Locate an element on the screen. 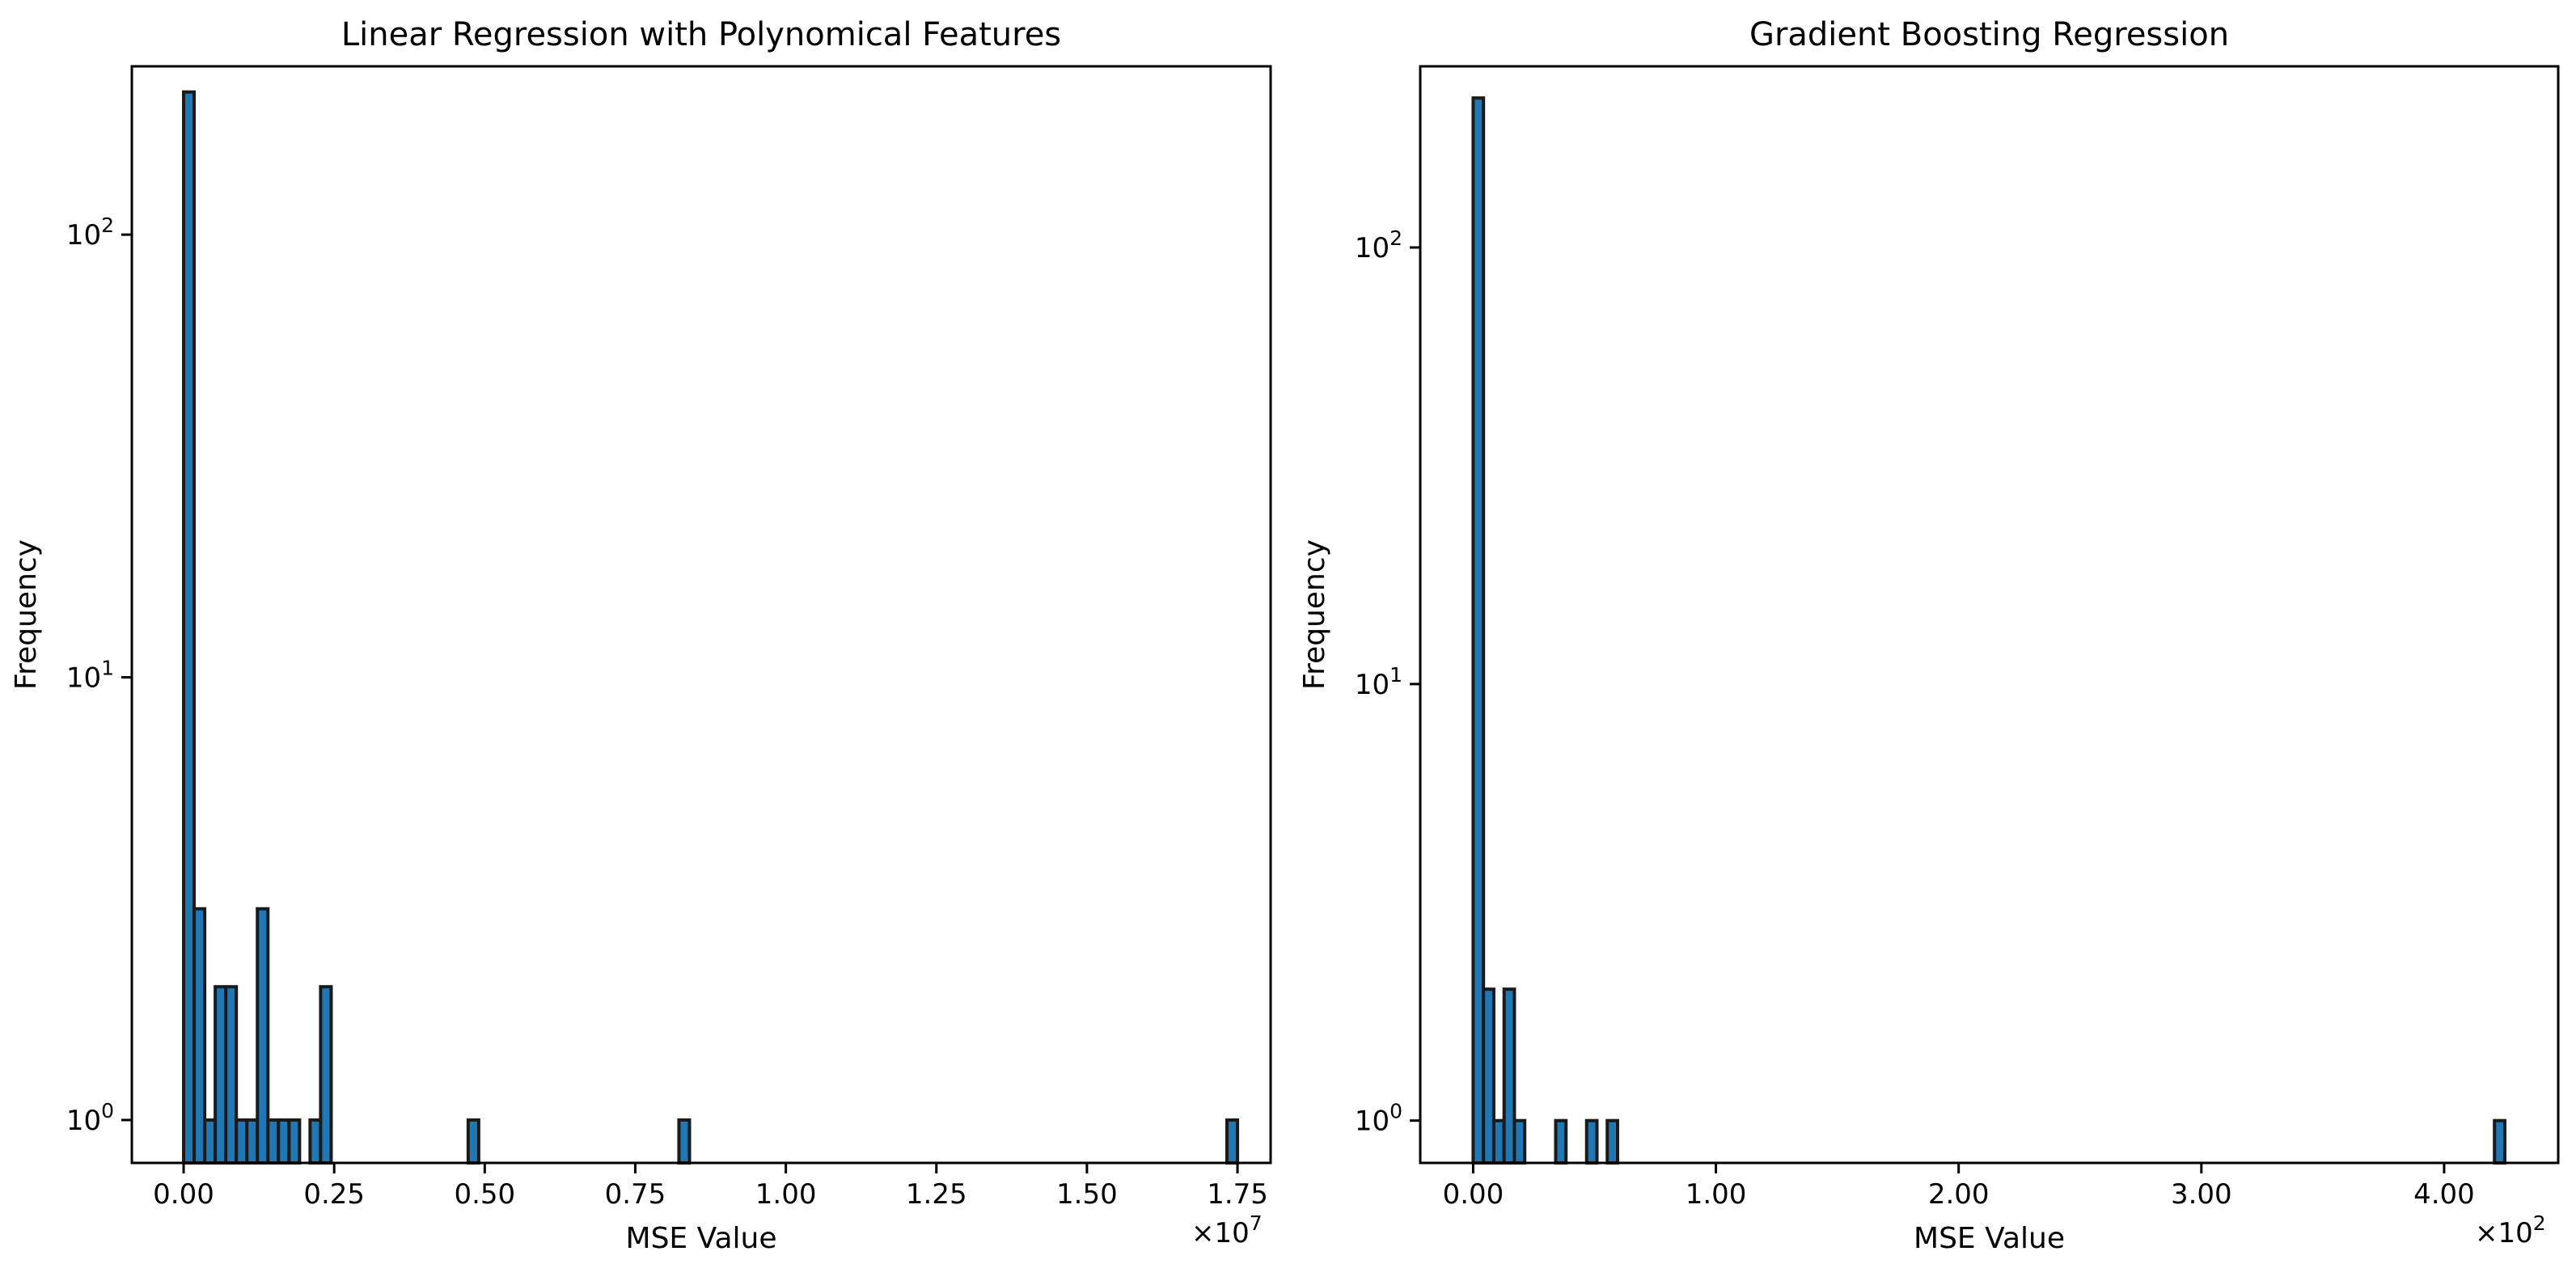 The image size is (2576, 1264). x-tick-label: 0.25 is located at coordinates (334, 1194).